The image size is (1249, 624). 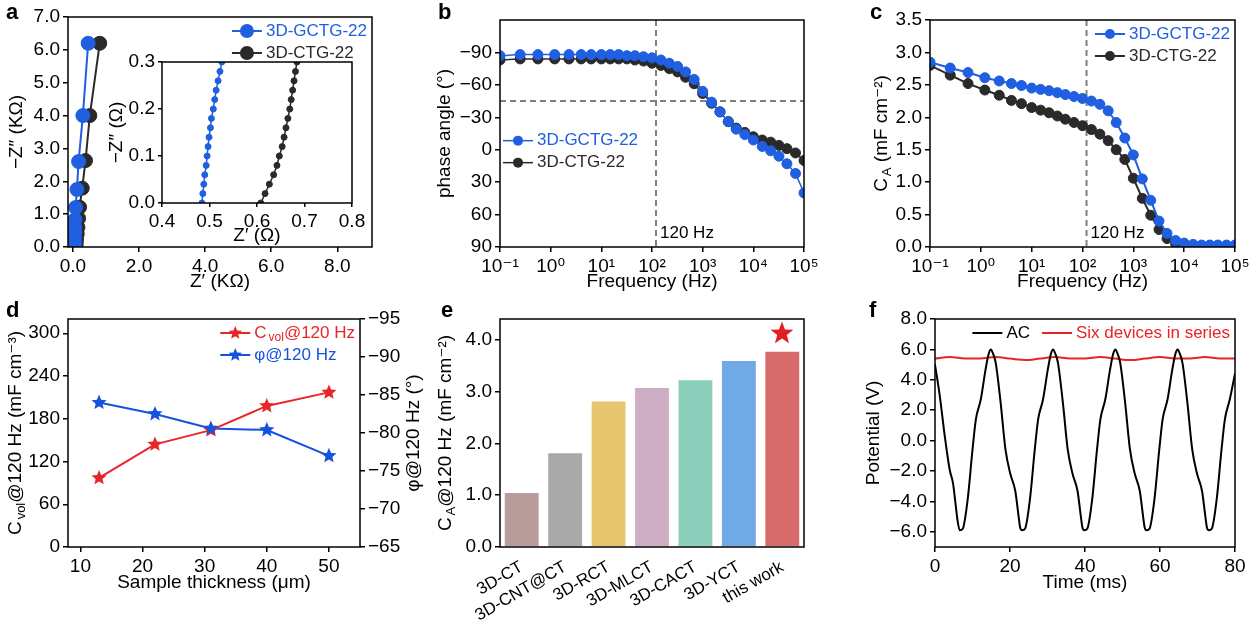 I want to click on y2-axis-title: φ@120 Hz (°), so click(x=413, y=433).